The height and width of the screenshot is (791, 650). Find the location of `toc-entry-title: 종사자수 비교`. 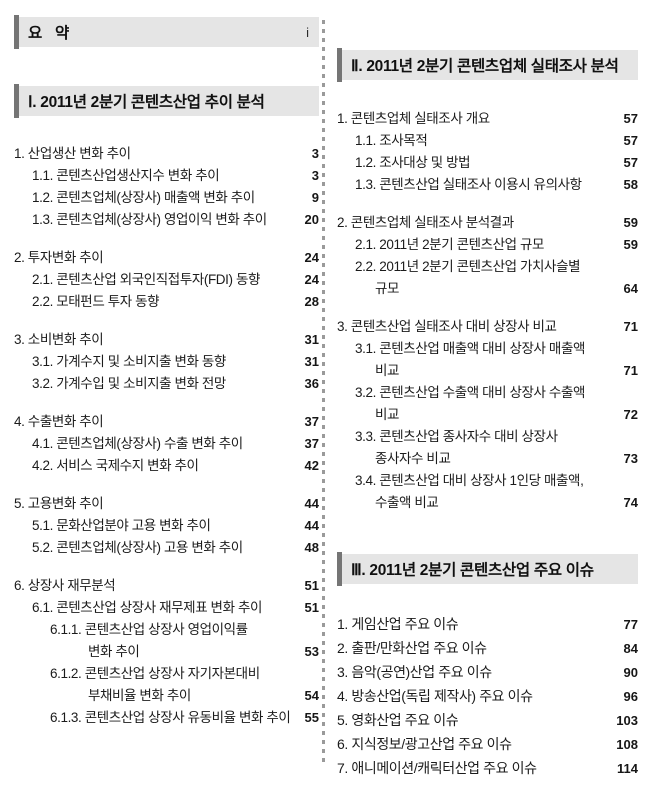

toc-entry-title: 종사자수 비교 is located at coordinates (413, 458).